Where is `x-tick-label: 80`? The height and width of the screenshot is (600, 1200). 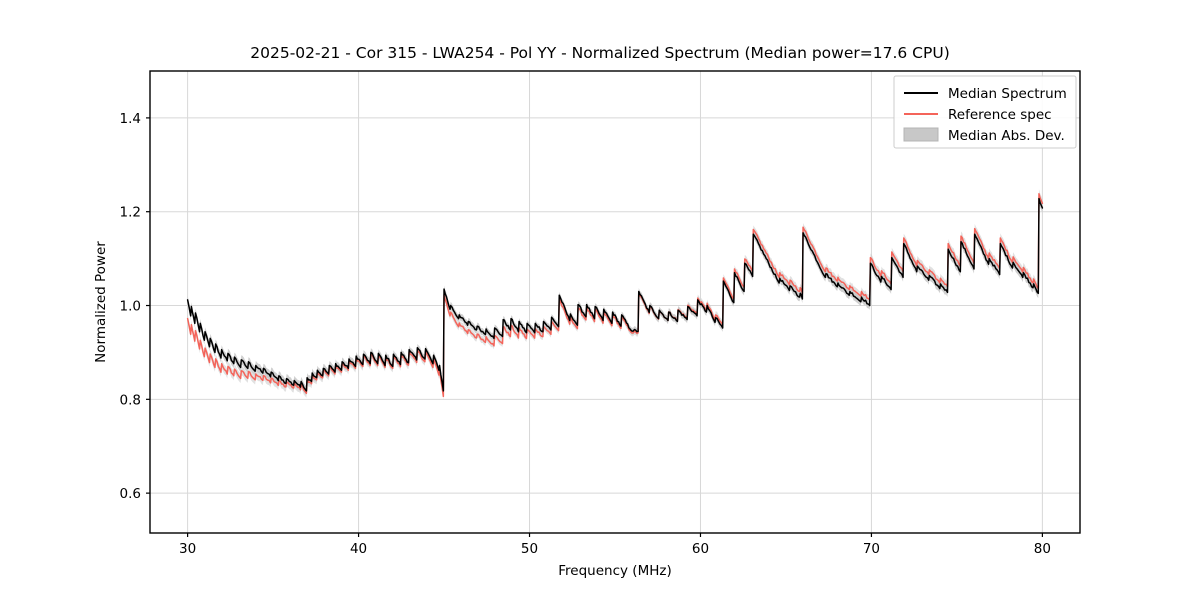
x-tick-label: 80 is located at coordinates (1042, 549).